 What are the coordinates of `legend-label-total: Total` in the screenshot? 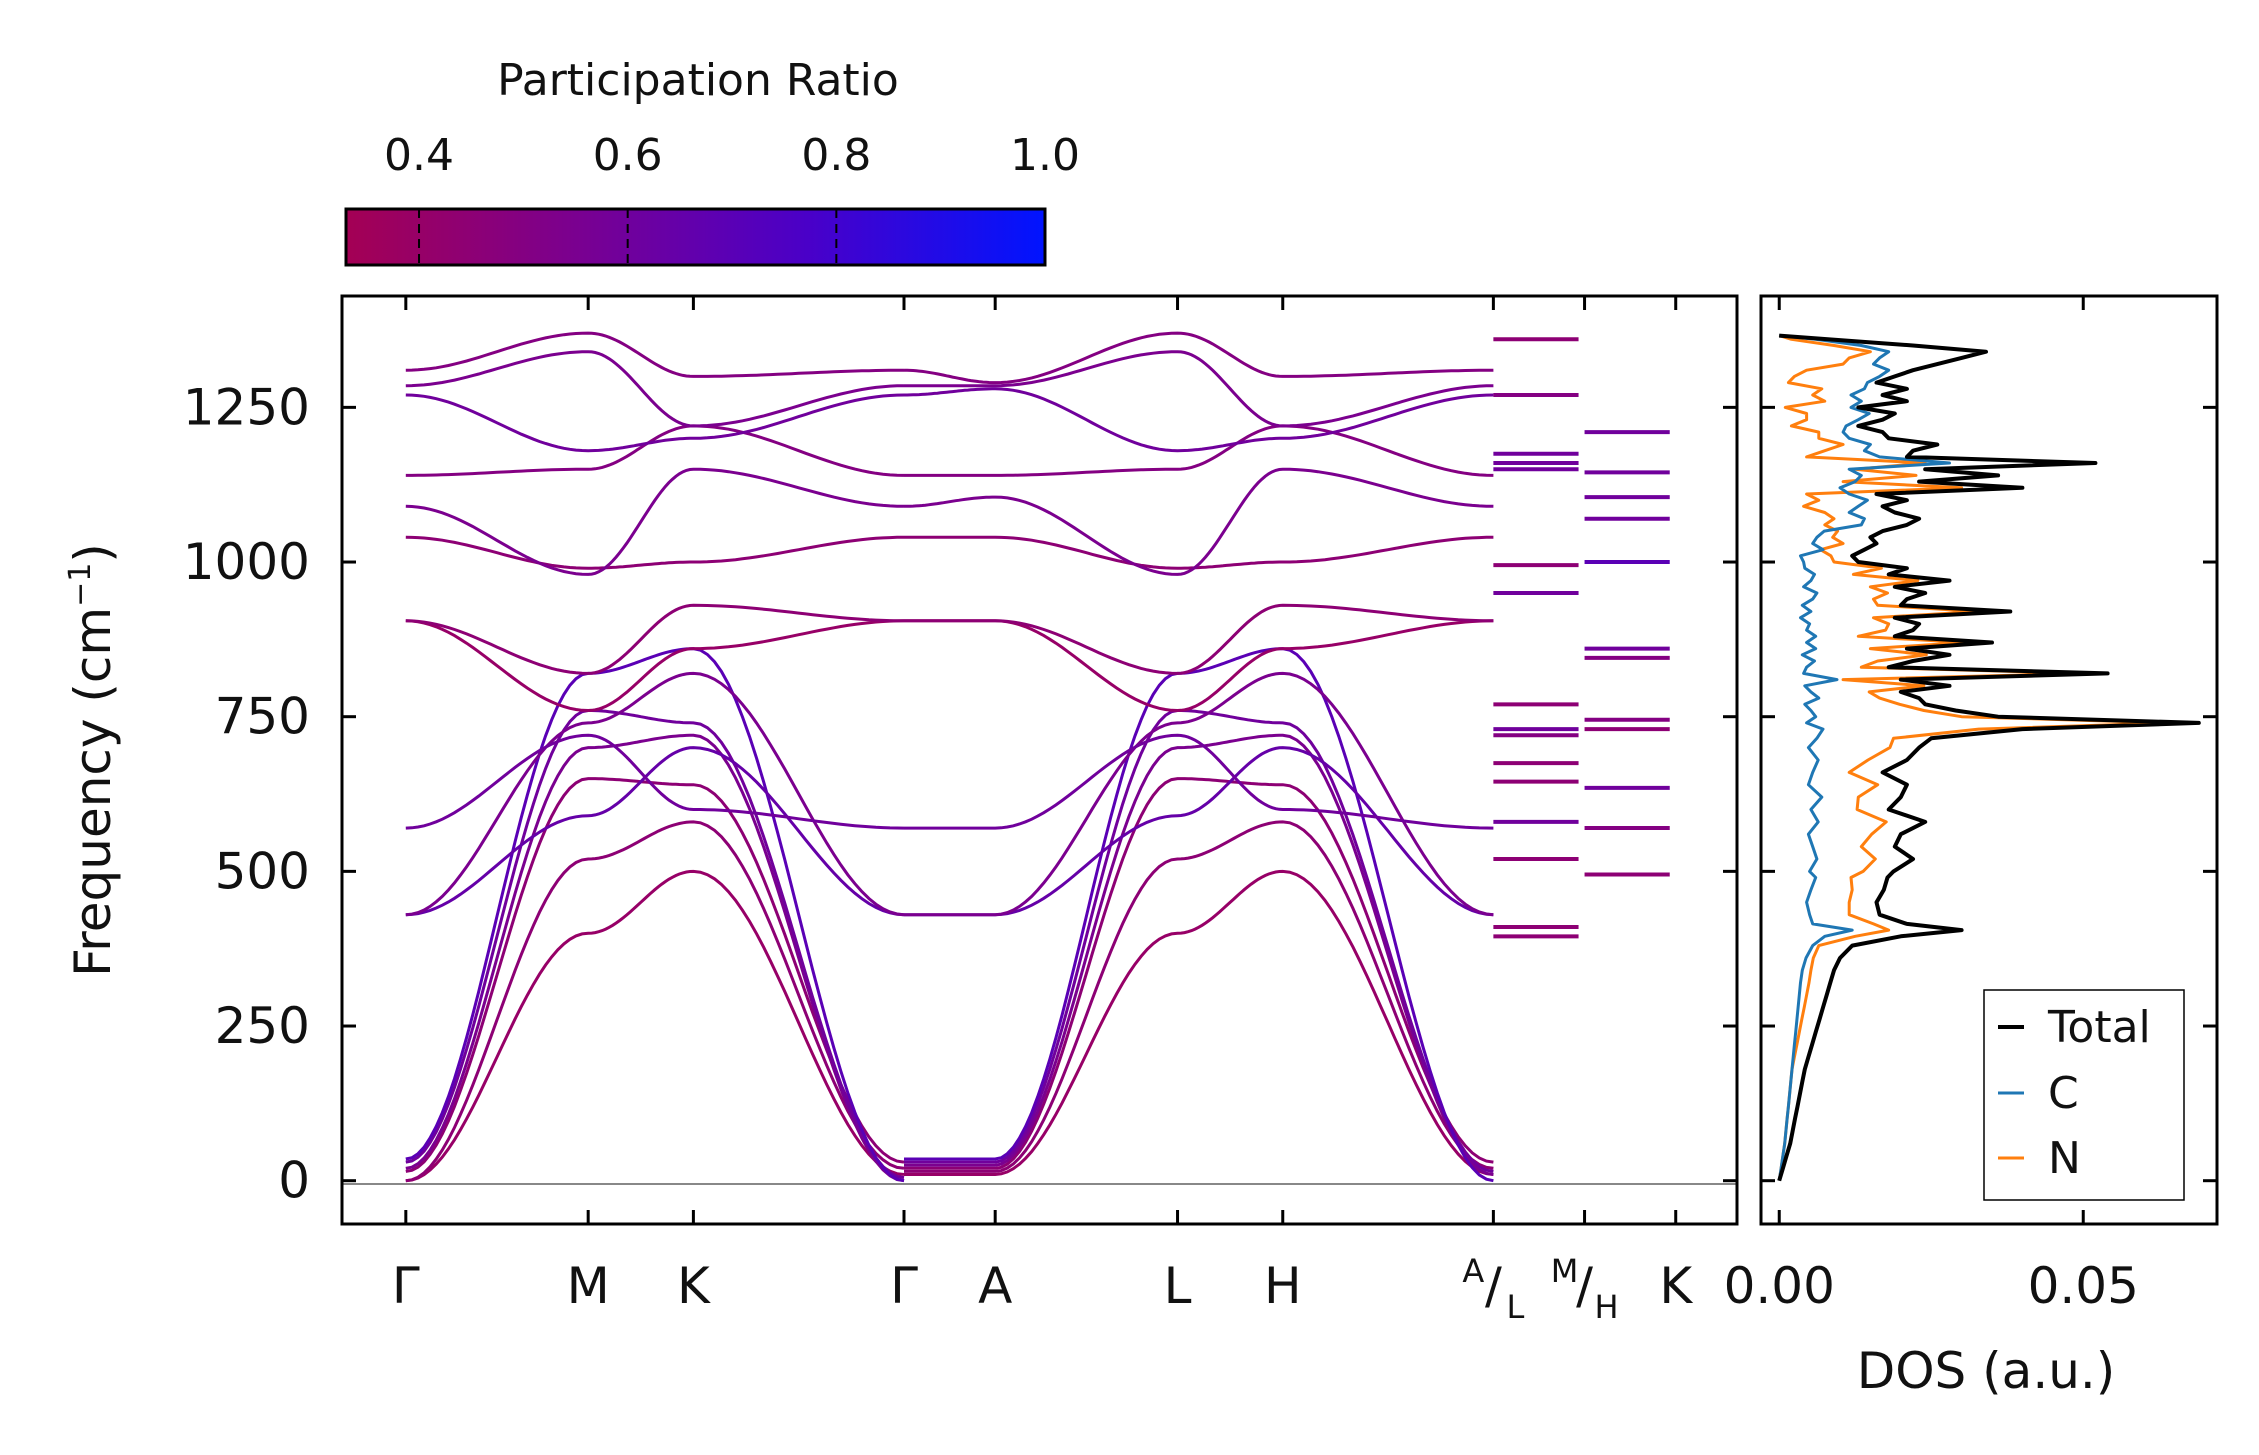 It's located at (2099, 1027).